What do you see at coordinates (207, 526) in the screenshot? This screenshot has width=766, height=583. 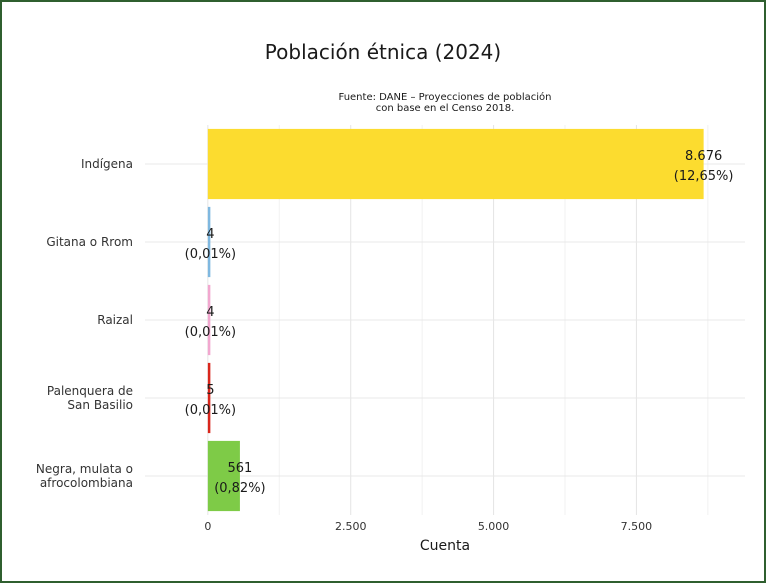 I see `x-tick-label: 0` at bounding box center [207, 526].